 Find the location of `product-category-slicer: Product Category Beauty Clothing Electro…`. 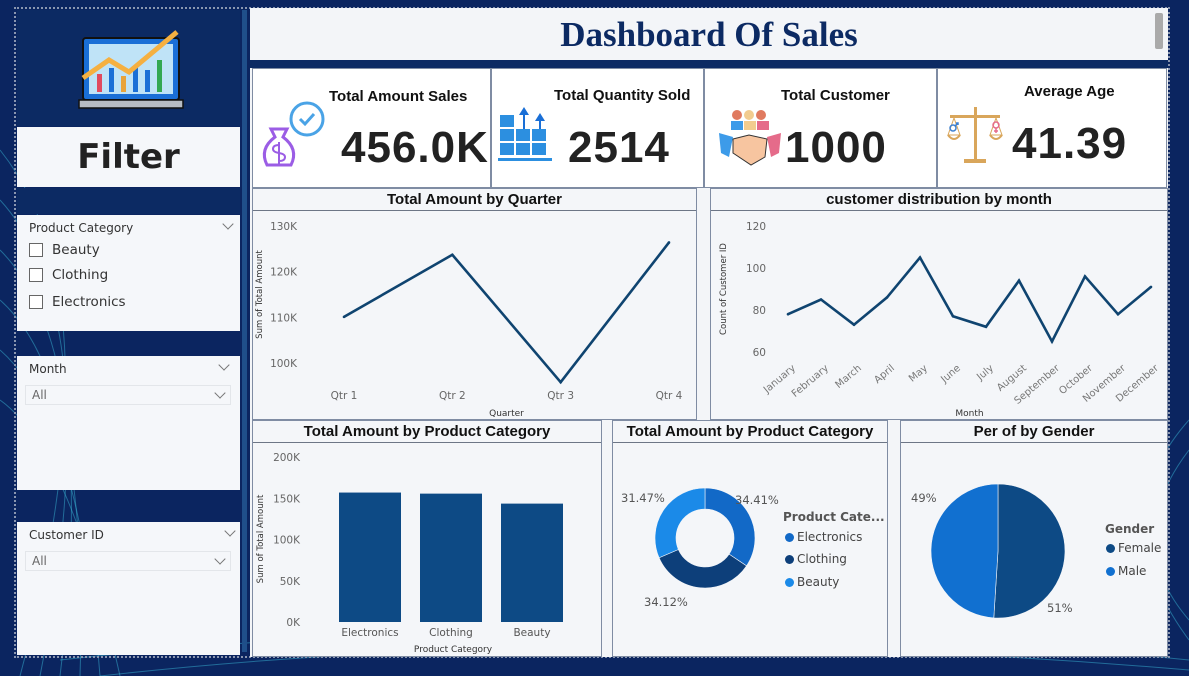

product-category-slicer: Product Category Beauty Clothing Electro… is located at coordinates (128, 273).